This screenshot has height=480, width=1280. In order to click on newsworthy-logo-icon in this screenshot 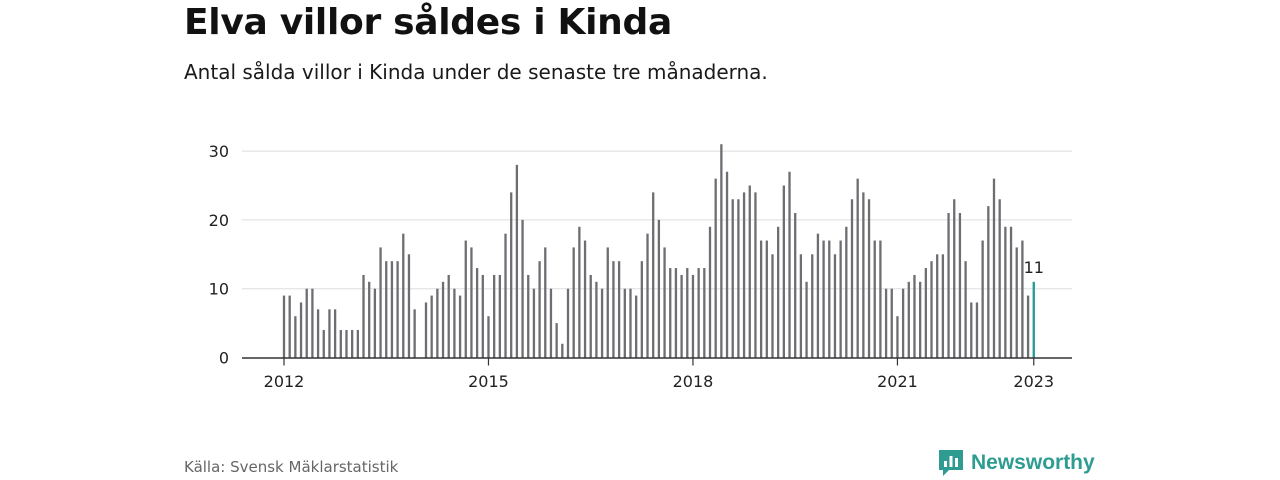, I will do `click(951, 463)`.